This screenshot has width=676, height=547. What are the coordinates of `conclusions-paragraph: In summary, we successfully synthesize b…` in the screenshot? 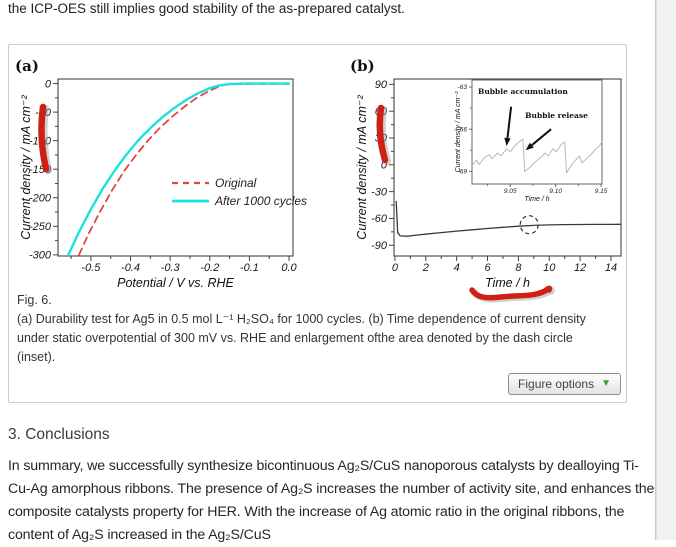 It's located at (331, 500).